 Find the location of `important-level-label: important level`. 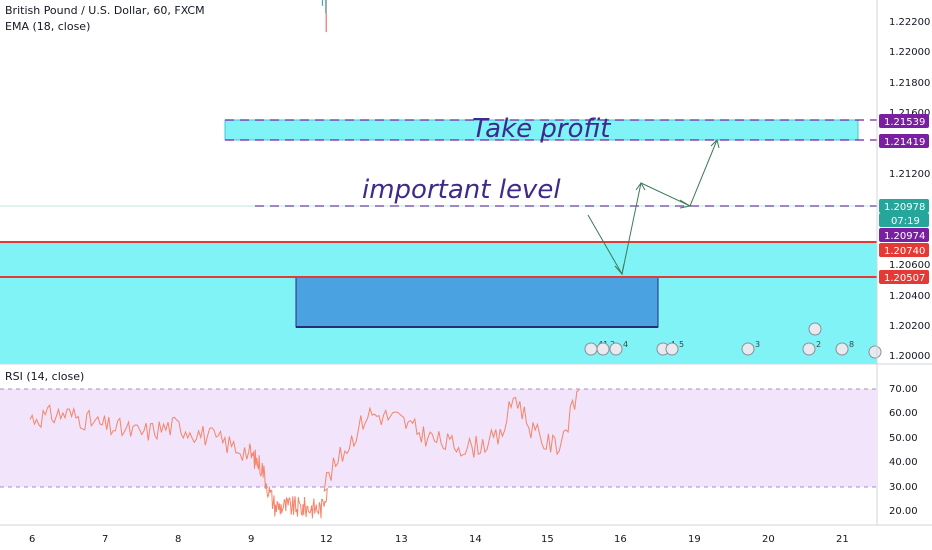

important-level-label: important level is located at coordinates (461, 190).